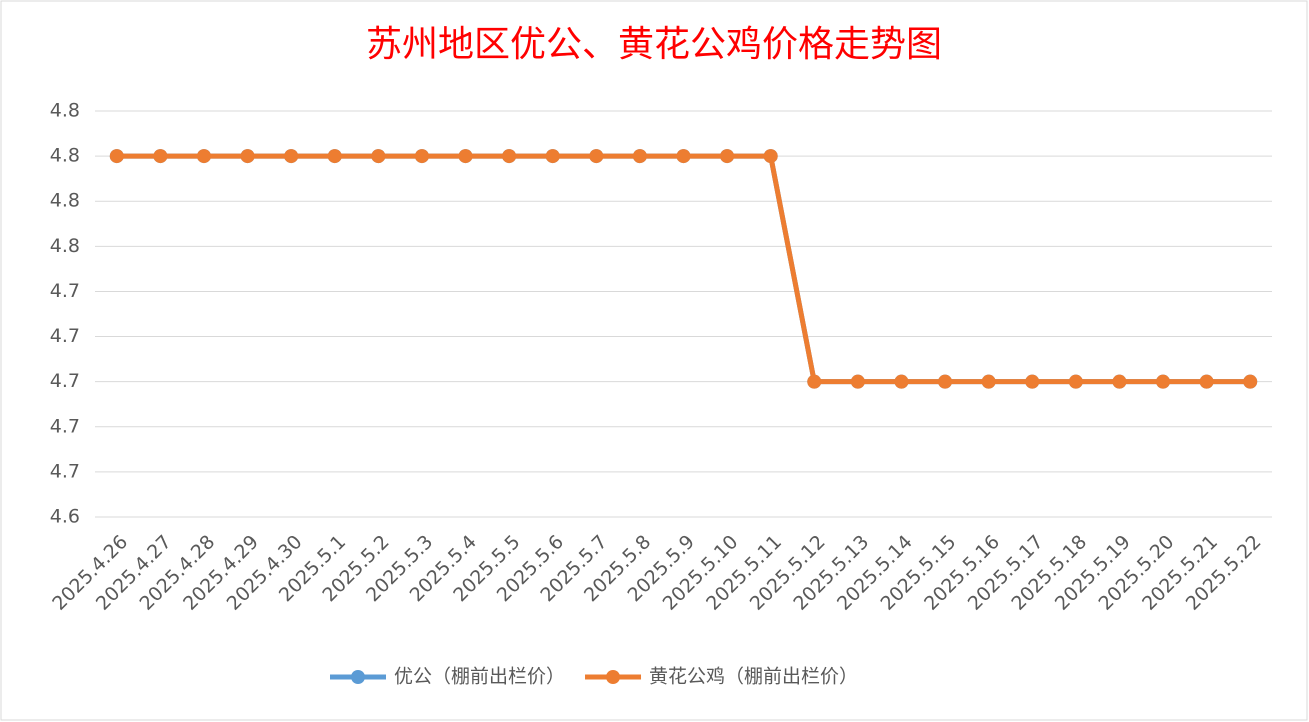 The image size is (1309, 722). What do you see at coordinates (654, 44) in the screenshot?
I see `chart-title: 苏州地区优公、黄花公鸡价格走势图` at bounding box center [654, 44].